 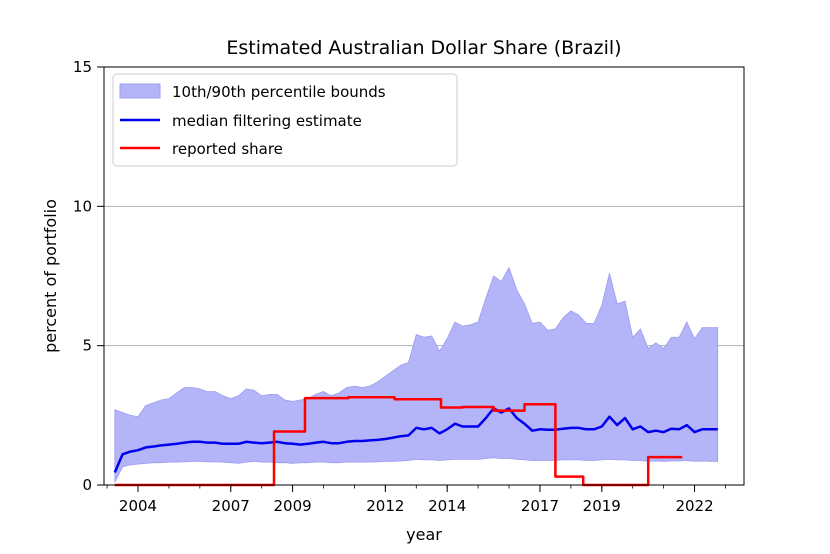 What do you see at coordinates (88, 276) in the screenshot?
I see `y-axis: 0 5 10 15` at bounding box center [88, 276].